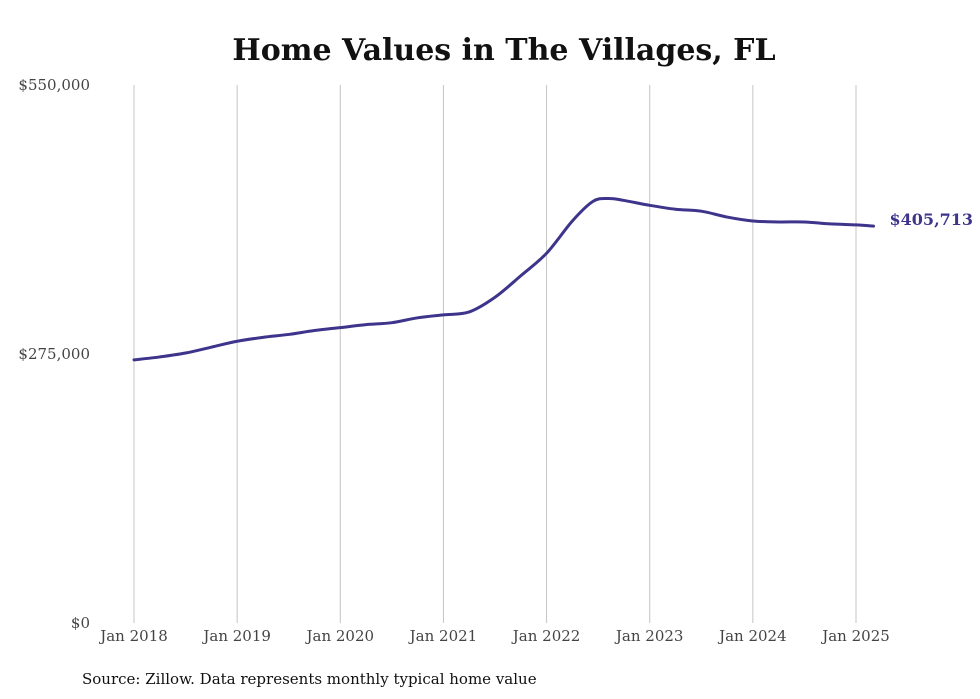 The width and height of the screenshot is (980, 699). I want to click on chart-title: Home Values in The Villages, FL, so click(503, 50).